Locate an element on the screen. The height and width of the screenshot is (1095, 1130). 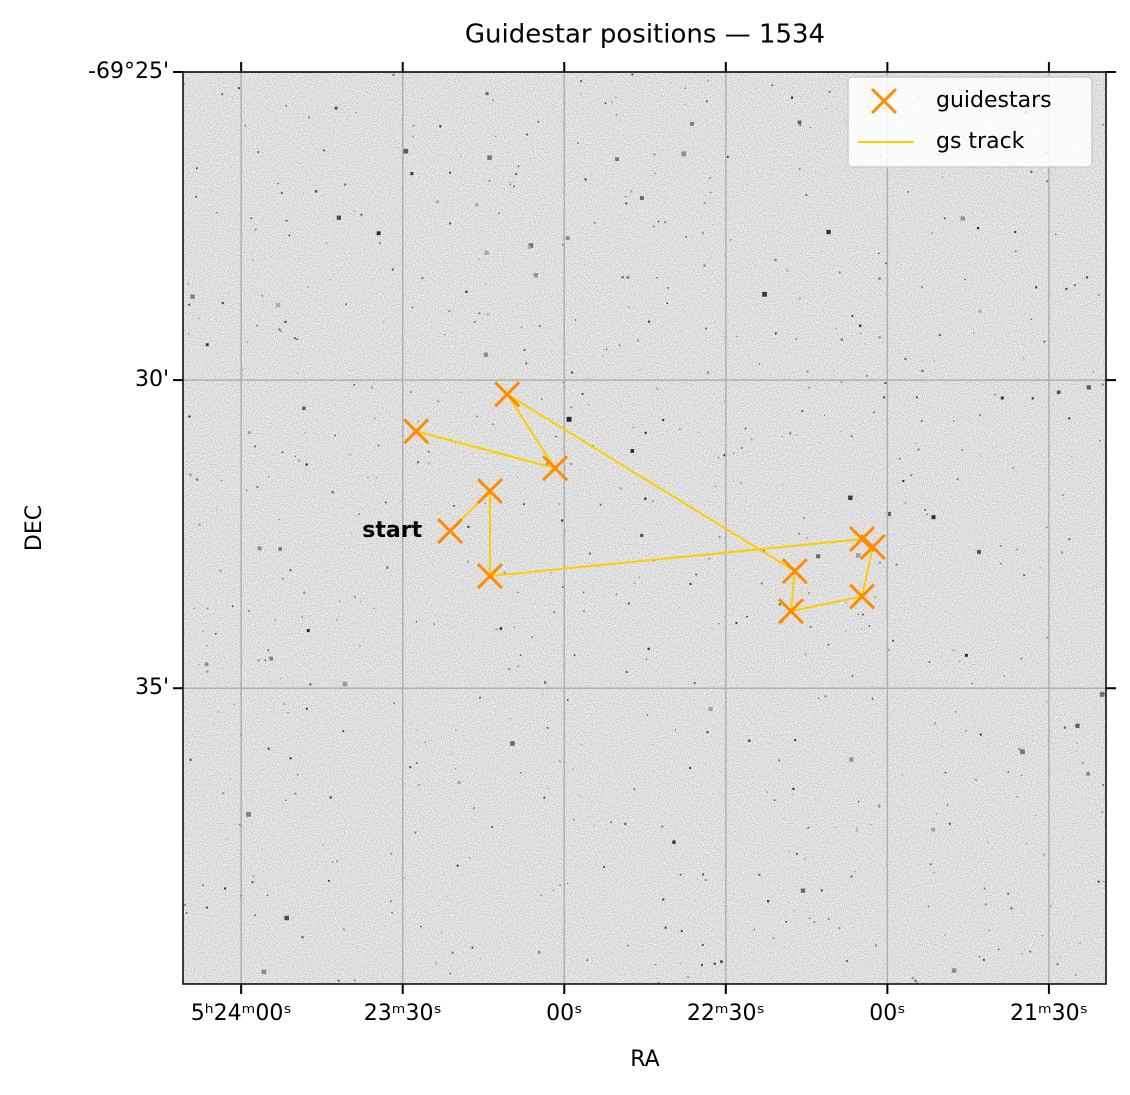
x-tick-label: 00ˢ is located at coordinates (564, 1013).